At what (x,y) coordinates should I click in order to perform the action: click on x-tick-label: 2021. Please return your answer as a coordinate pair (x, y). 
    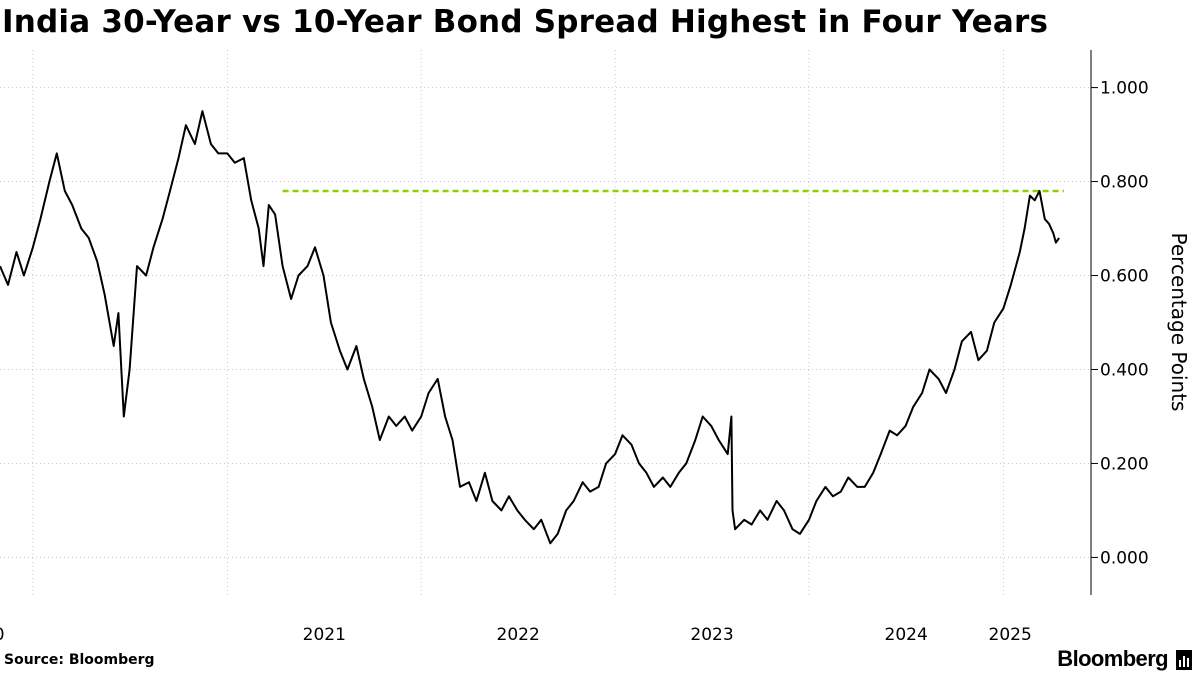
    Looking at the image, I should click on (324, 635).